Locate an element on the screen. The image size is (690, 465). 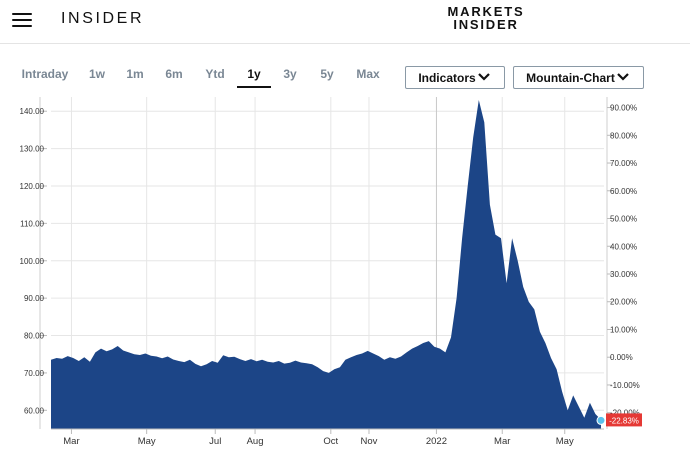
y2-tick-label: 70.00% is located at coordinates (623, 163).